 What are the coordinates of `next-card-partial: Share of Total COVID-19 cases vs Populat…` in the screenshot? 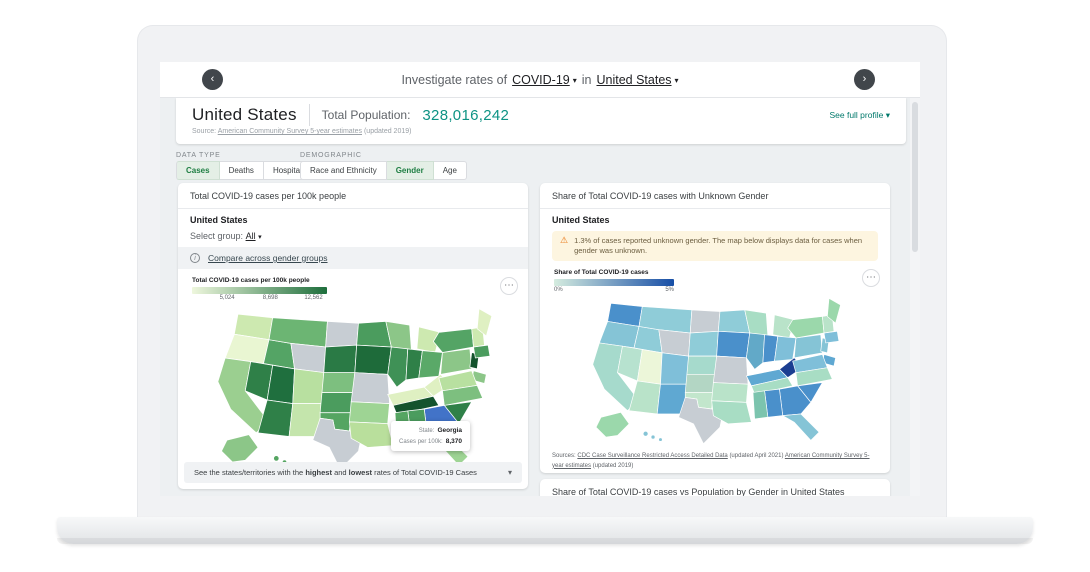 It's located at (715, 487).